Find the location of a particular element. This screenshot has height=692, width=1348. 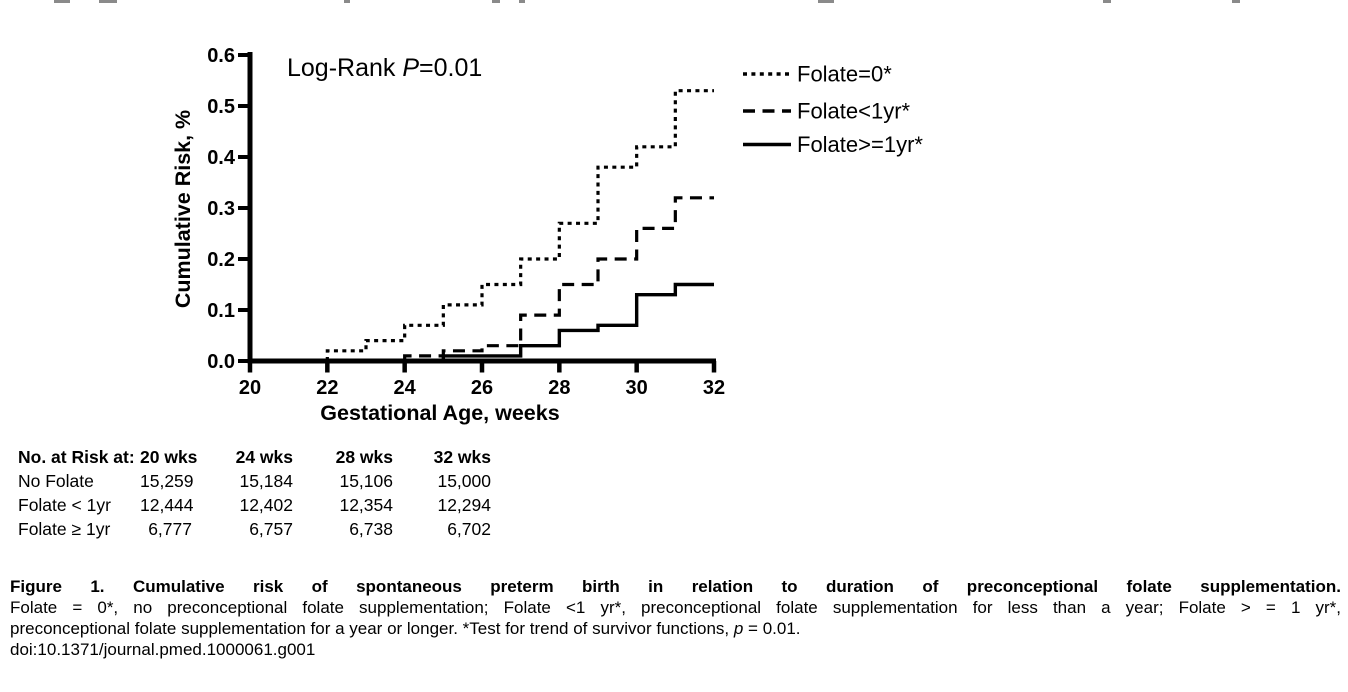

y-tick-label: 0.6 is located at coordinates (221, 56).